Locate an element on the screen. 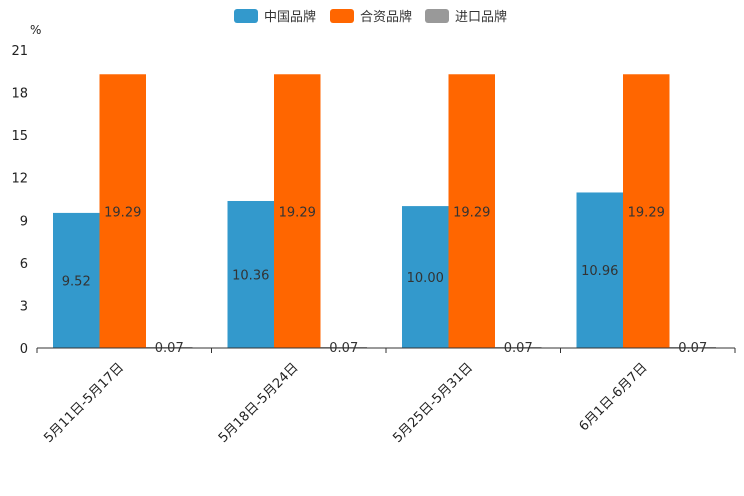 This screenshot has height=496, width=744. data-label-s2-c2: 19.29 is located at coordinates (297, 212).